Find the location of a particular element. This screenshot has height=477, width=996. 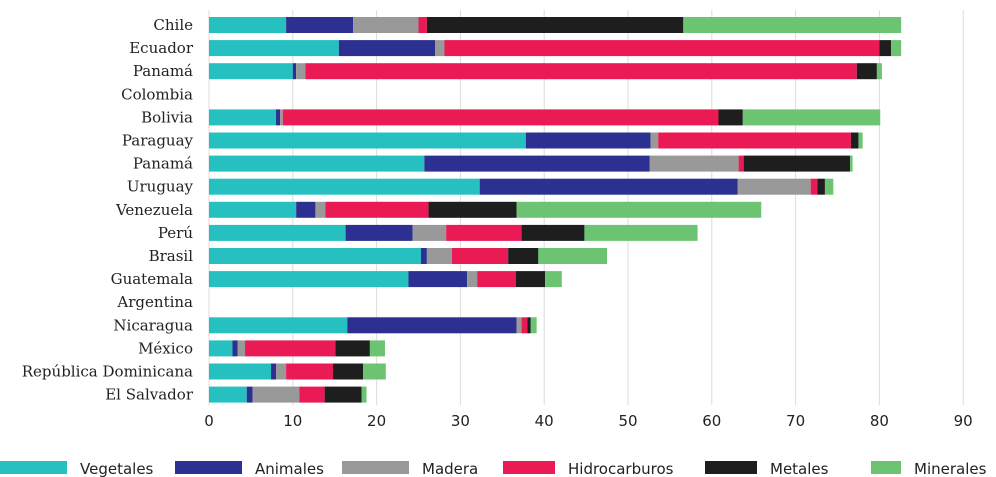

legend-swatch-madera is located at coordinates (375, 467).